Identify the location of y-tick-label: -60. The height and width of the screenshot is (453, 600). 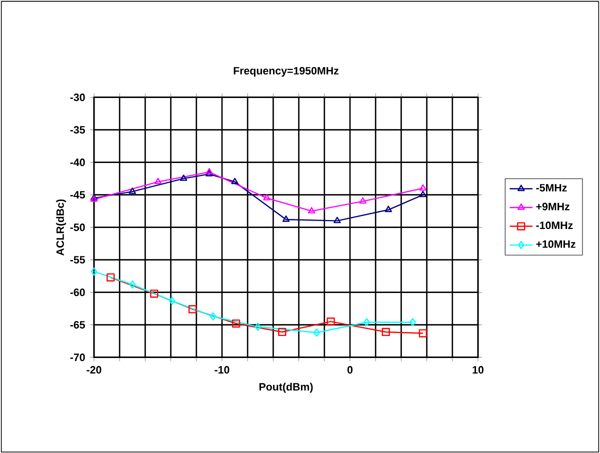
(77, 292).